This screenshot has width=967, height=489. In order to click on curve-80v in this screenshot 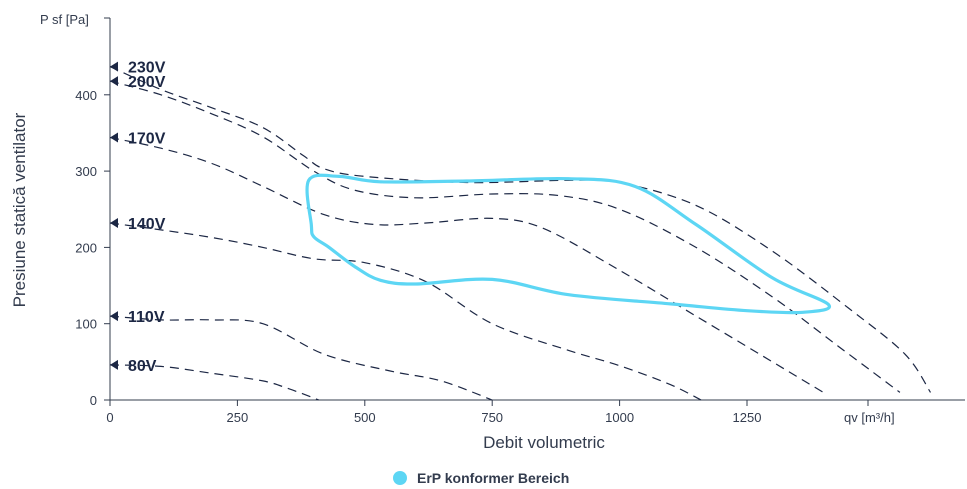, I will do `click(214, 382)`.